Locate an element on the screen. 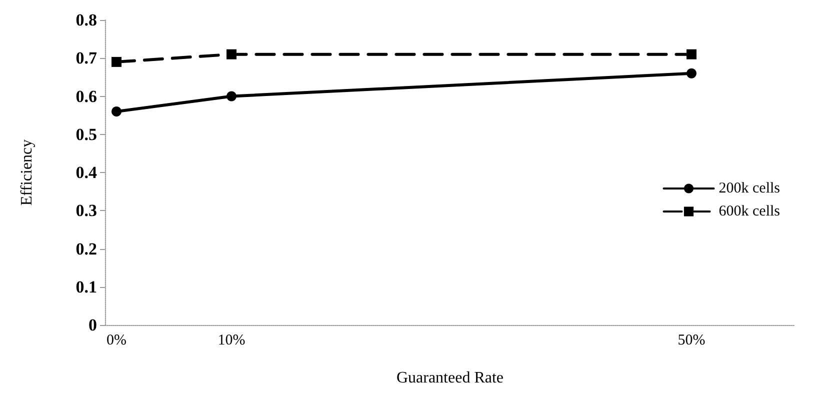 This screenshot has width=815, height=400. y-tick-label: 0.3 is located at coordinates (86, 210).